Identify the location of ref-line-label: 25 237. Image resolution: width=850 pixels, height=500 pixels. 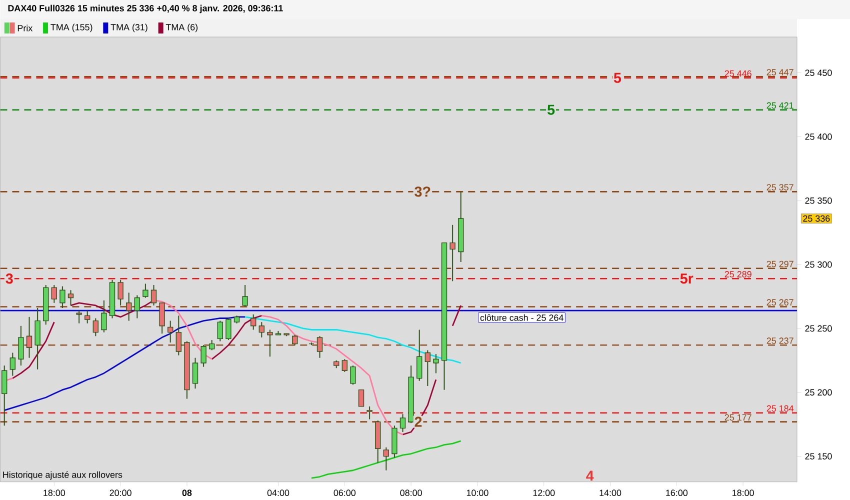
(780, 341).